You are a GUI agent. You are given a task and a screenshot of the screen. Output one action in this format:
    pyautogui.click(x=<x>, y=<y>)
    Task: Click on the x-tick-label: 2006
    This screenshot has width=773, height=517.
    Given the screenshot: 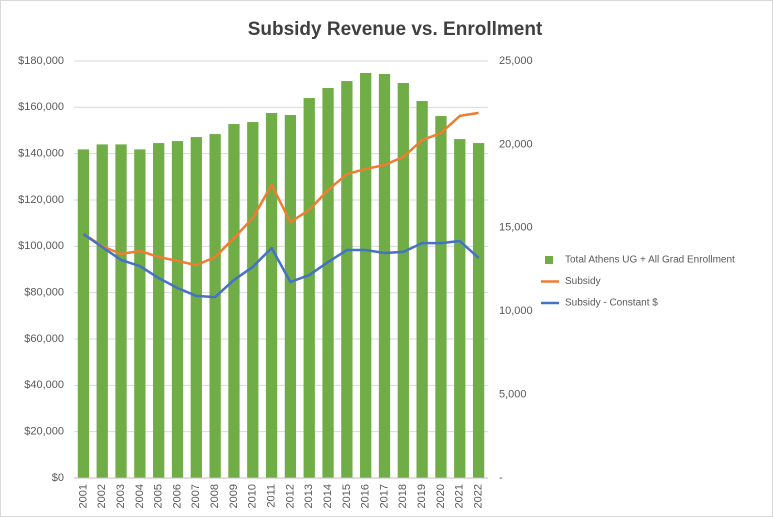 What is the action you would take?
    pyautogui.click(x=177, y=496)
    